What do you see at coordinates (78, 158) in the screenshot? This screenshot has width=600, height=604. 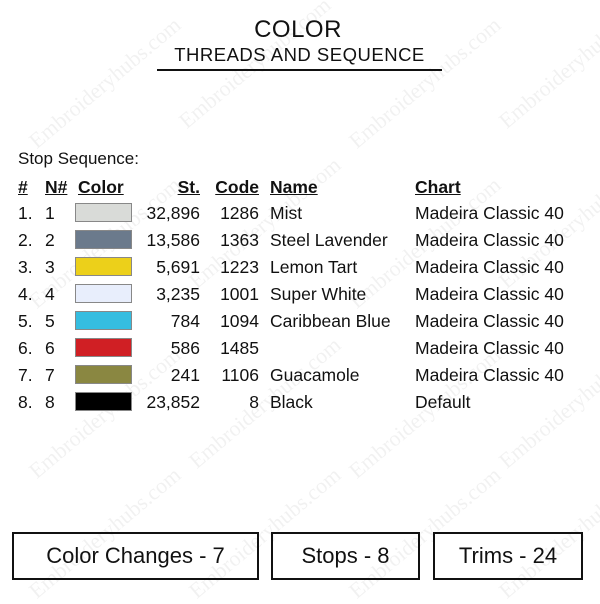 I see `stop-sequence-label: Stop Sequence:` at bounding box center [78, 158].